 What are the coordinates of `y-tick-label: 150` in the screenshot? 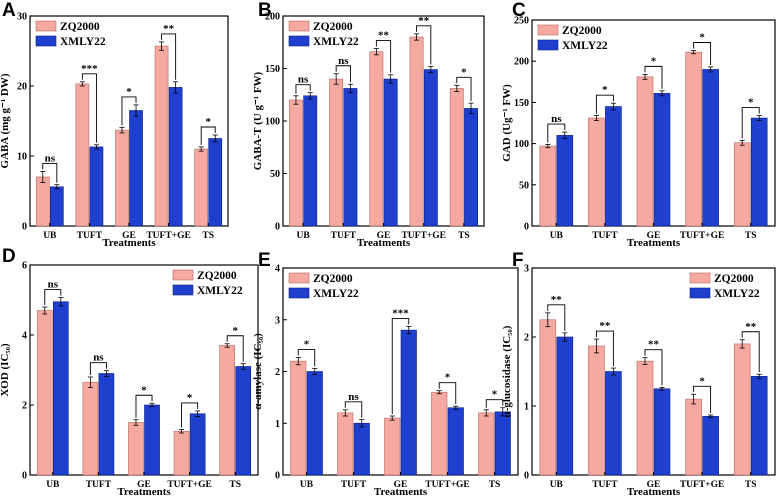 It's located at (521, 103).